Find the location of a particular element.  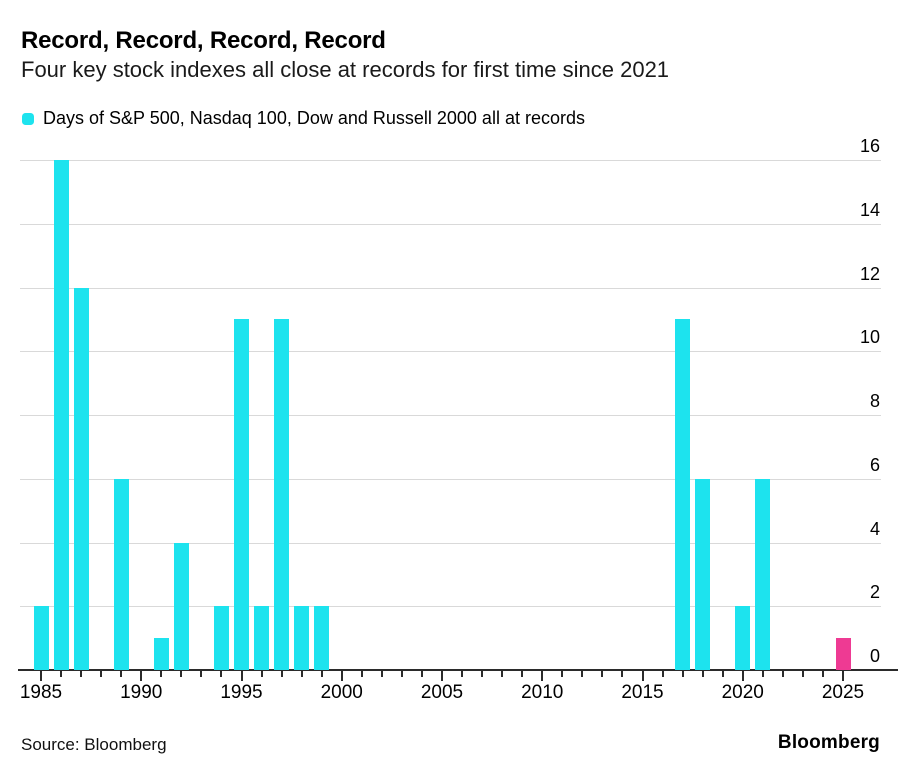

y-tick-label: 6 is located at coordinates (874, 464).